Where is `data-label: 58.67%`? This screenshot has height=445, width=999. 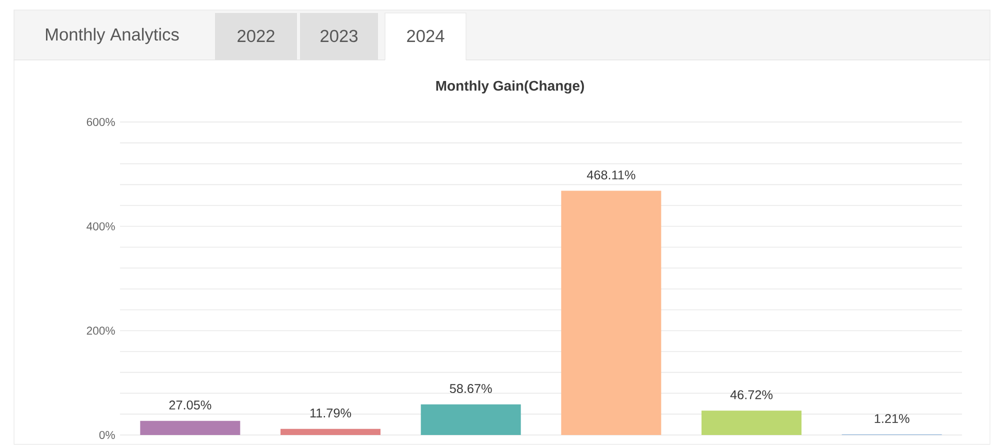
data-label: 58.67% is located at coordinates (471, 389).